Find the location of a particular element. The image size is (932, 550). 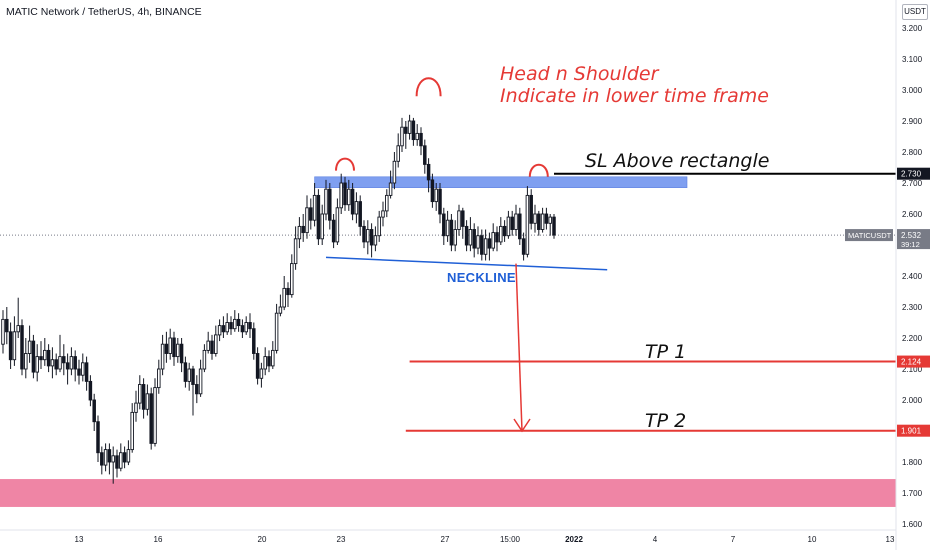

currency-selector: USDT is located at coordinates (915, 12).